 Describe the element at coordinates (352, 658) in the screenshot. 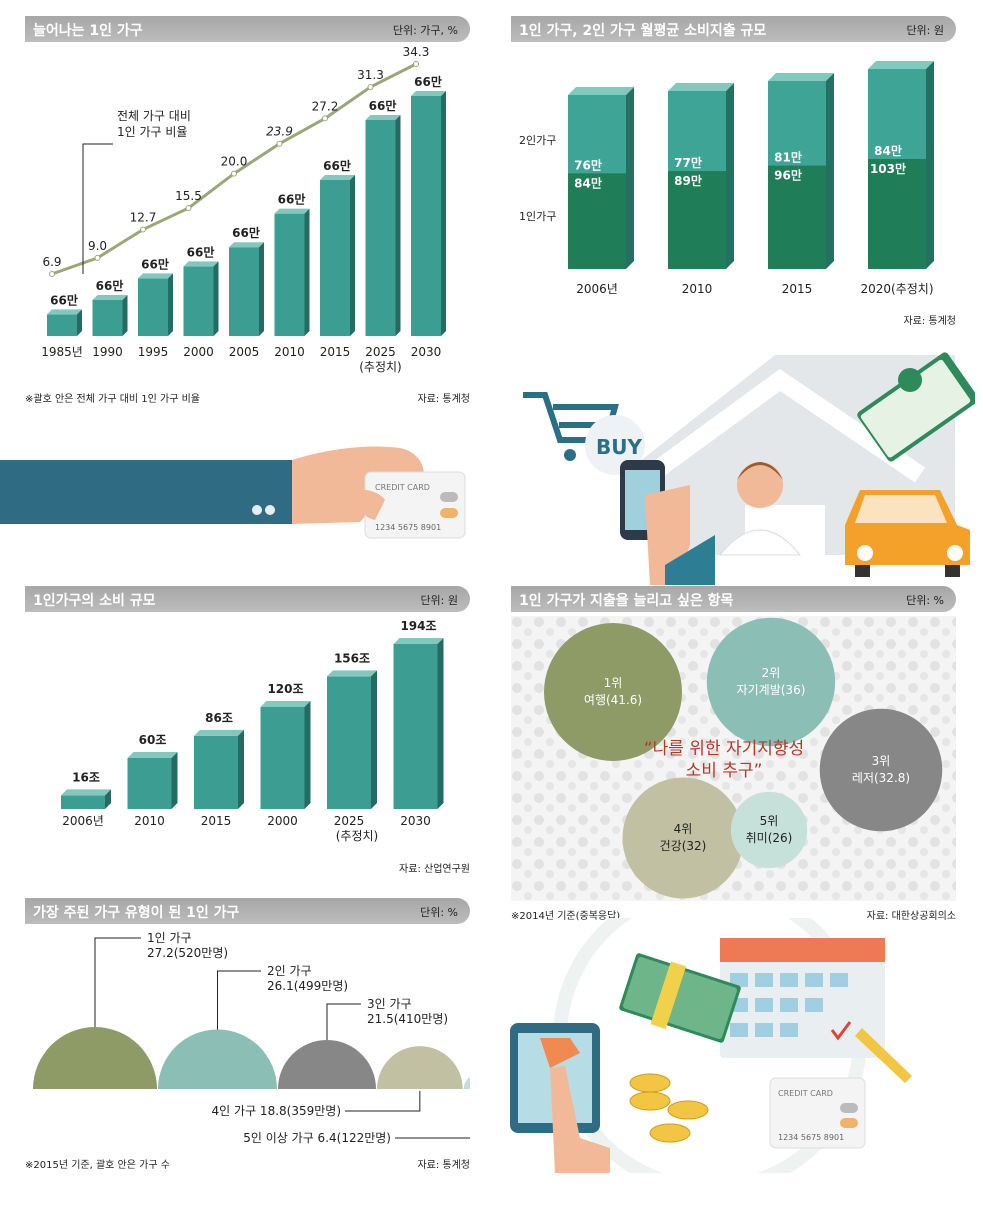

I see `bar-label: 156조` at that location.